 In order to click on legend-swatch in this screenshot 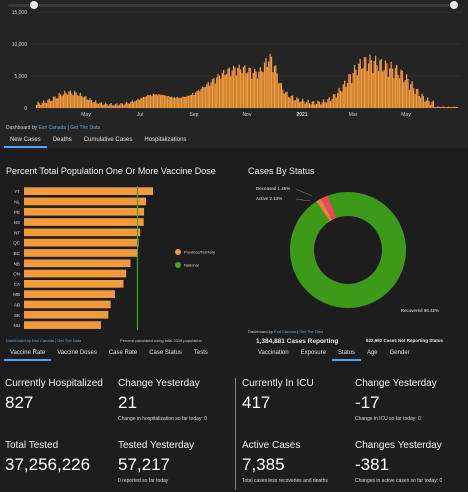, I will do `click(178, 252)`.